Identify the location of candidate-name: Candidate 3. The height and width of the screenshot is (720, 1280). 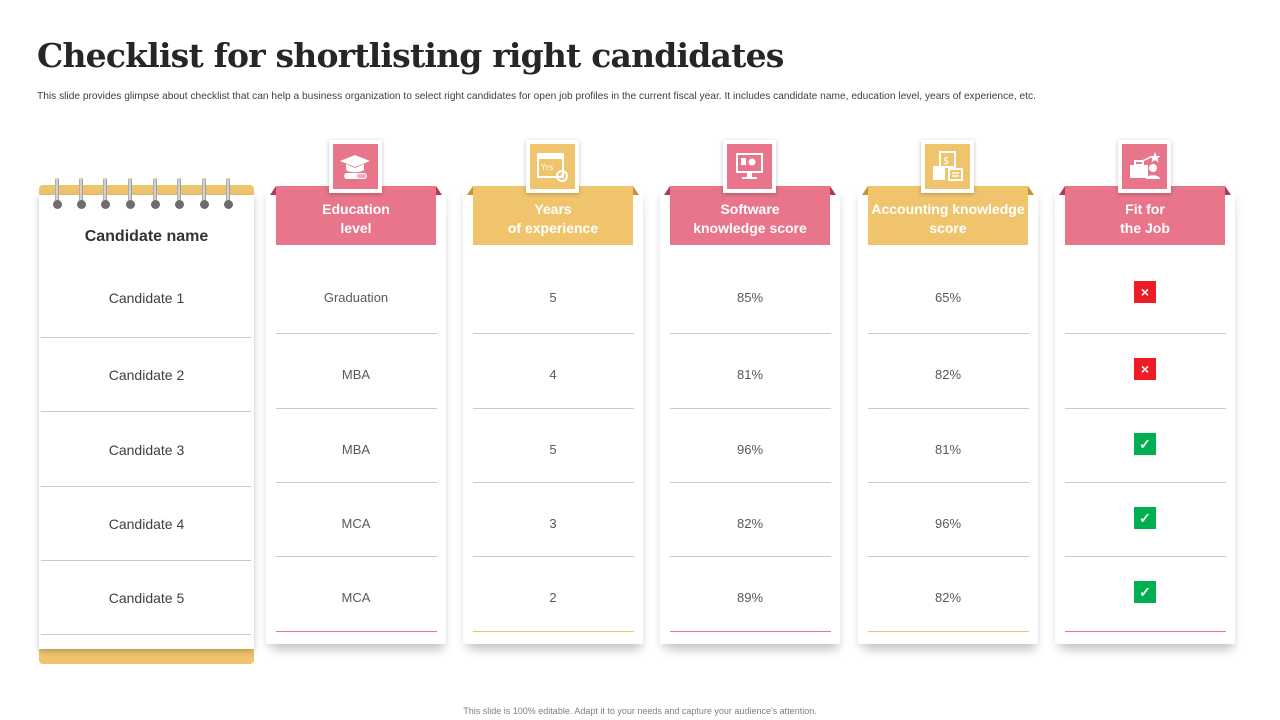
(146, 450).